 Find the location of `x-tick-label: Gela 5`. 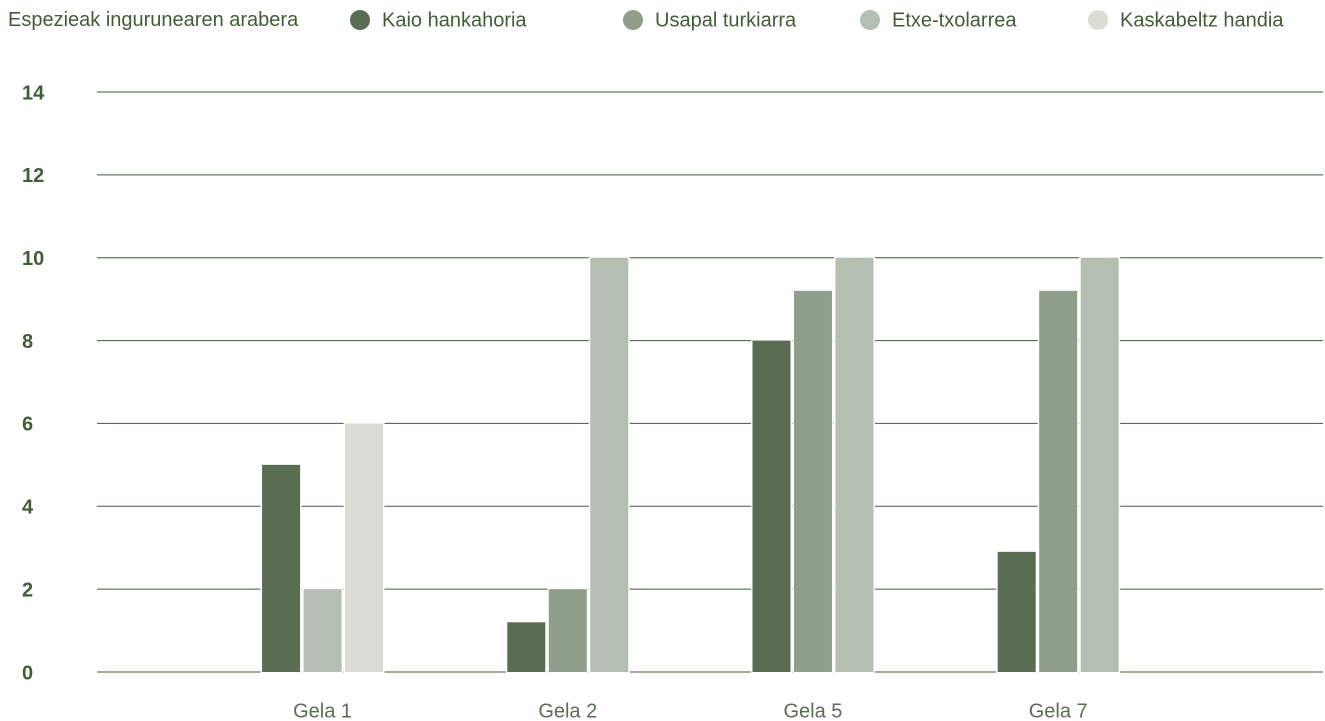

x-tick-label: Gela 5 is located at coordinates (813, 710).